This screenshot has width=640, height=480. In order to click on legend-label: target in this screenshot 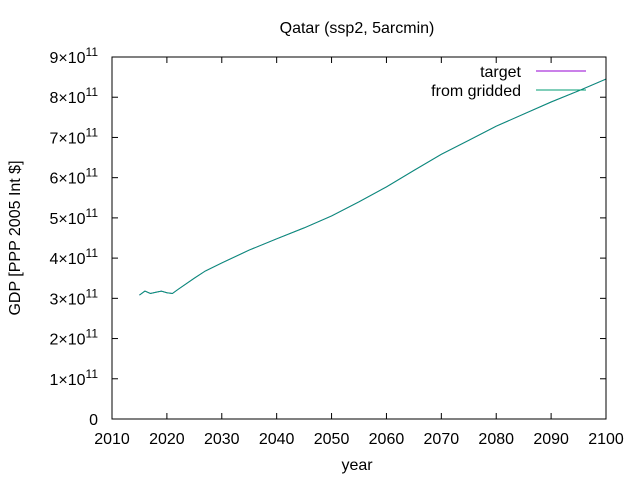, I will do `click(500, 72)`.